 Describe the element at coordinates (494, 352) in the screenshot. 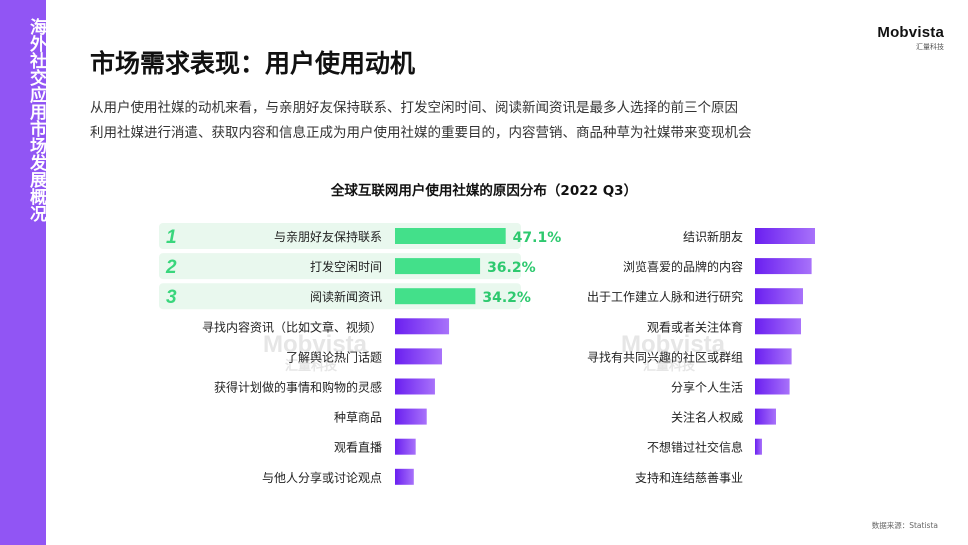

I see `watermark: Mobvista 汇量科技 Mobvista 汇量科技` at that location.